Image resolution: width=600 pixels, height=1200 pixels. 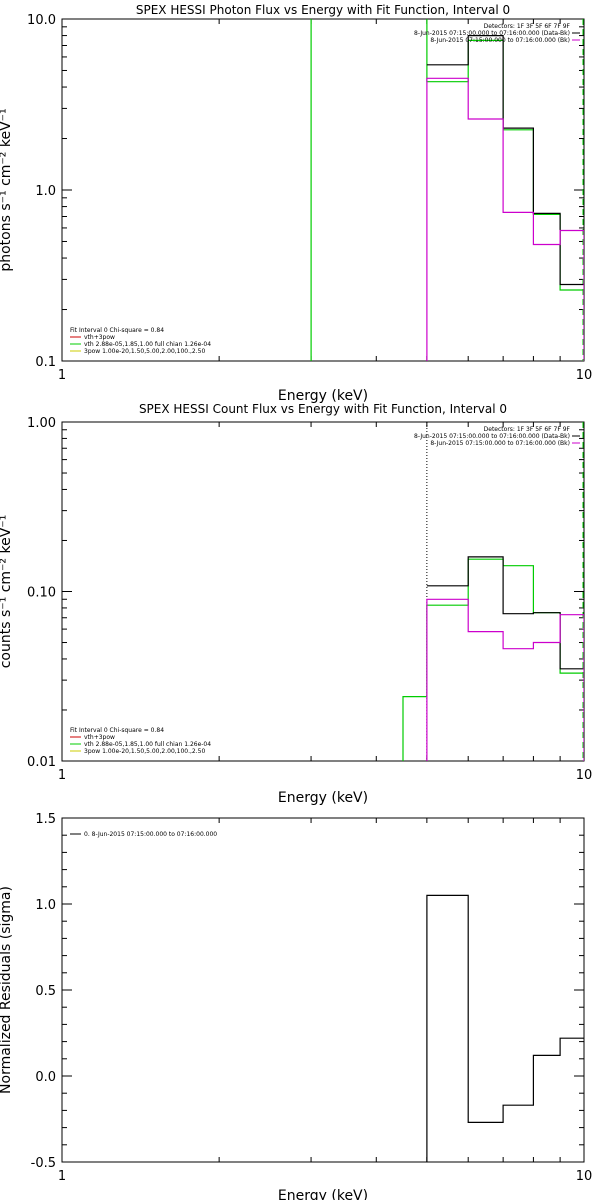 I want to click on y-axis-label: photons s⁻¹ cm⁻² keV⁻¹, so click(x=7, y=189).